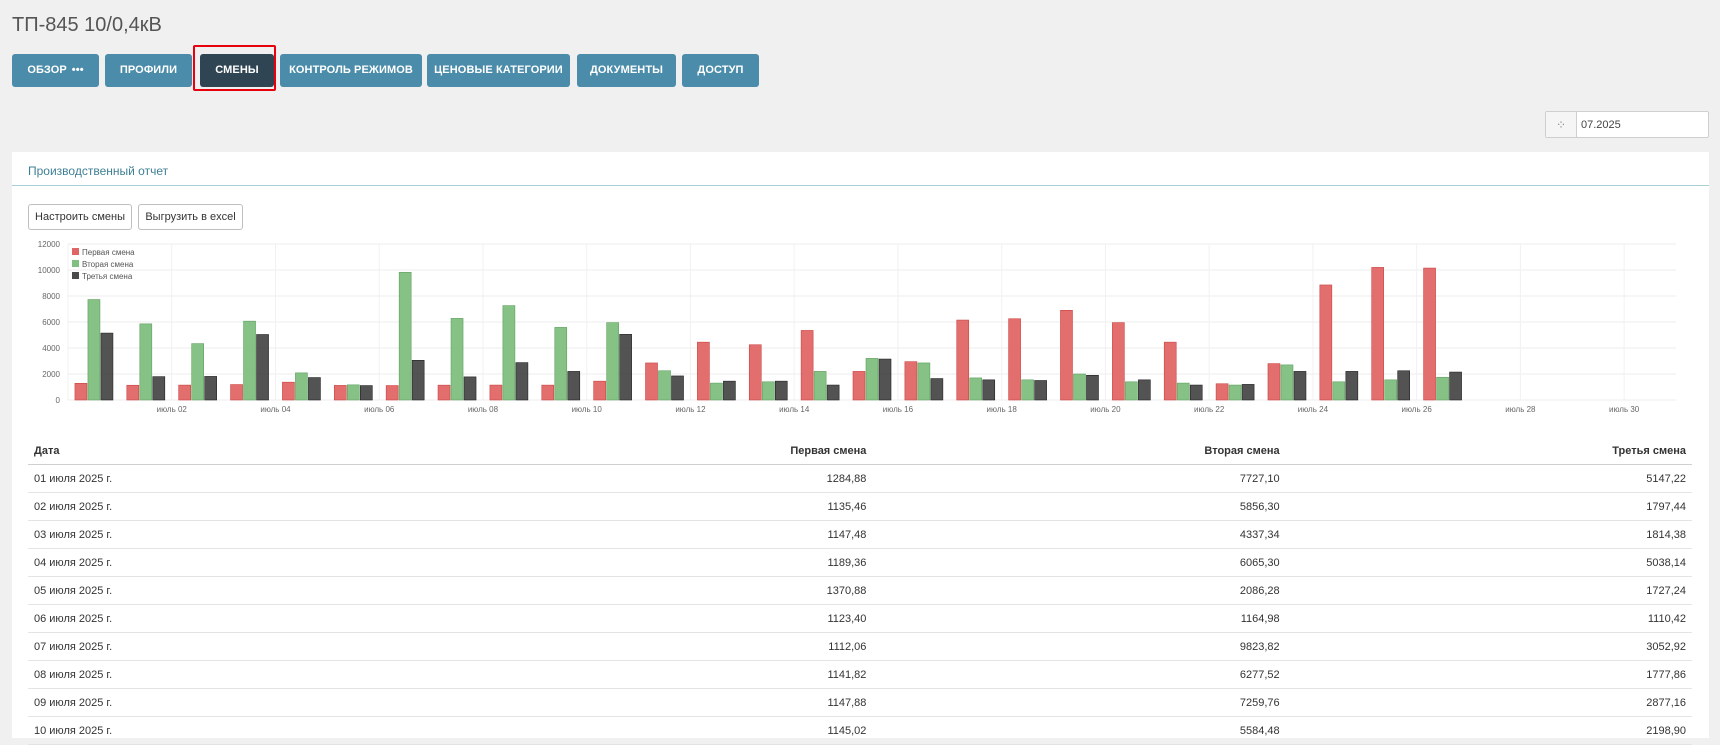  What do you see at coordinates (242, 590) in the screenshot?
I see `cell-date: 05 июля 2025 г.` at bounding box center [242, 590].